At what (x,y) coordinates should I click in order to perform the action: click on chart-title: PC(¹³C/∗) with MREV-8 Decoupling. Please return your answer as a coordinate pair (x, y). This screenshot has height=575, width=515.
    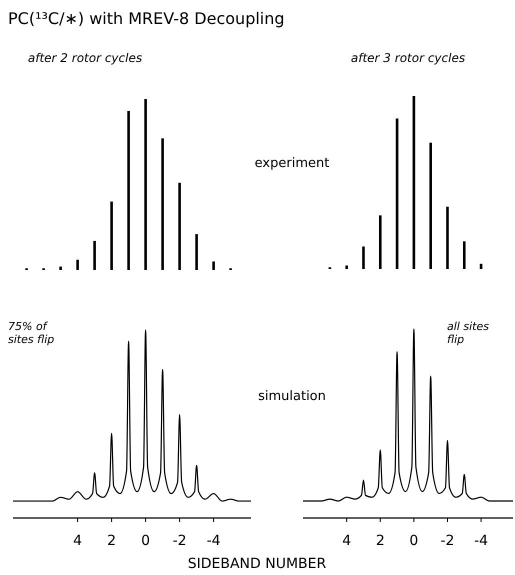
    Looking at the image, I should click on (146, 18).